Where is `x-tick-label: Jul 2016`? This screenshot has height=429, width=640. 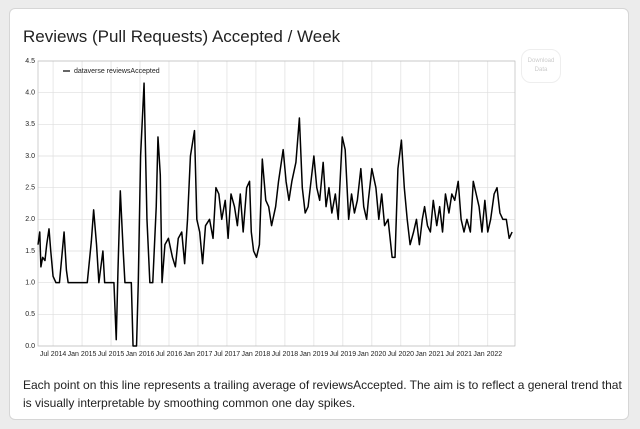 x-tick-label: Jul 2016 is located at coordinates (169, 354).